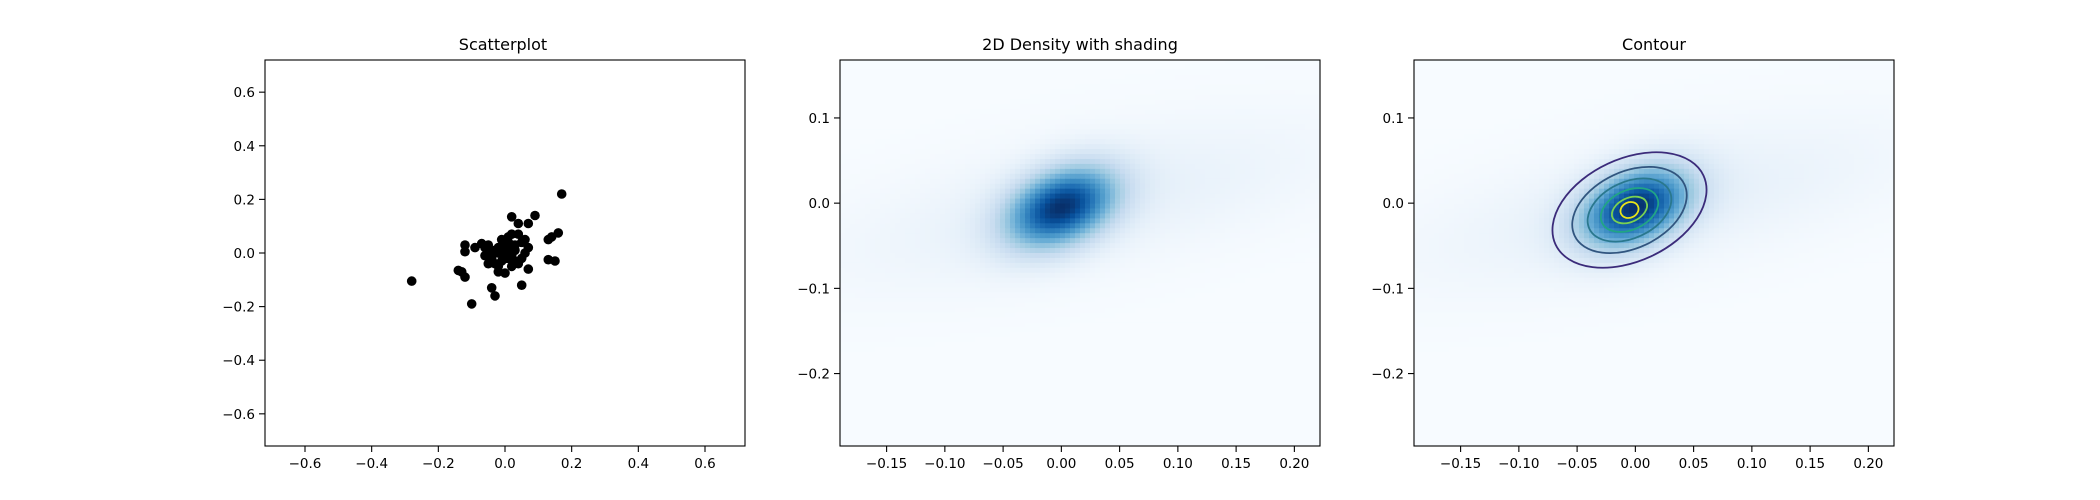 This screenshot has height=500, width=2100. Describe the element at coordinates (238, 361) in the screenshot. I see `scatter-ytick-label: −0.4` at that location.